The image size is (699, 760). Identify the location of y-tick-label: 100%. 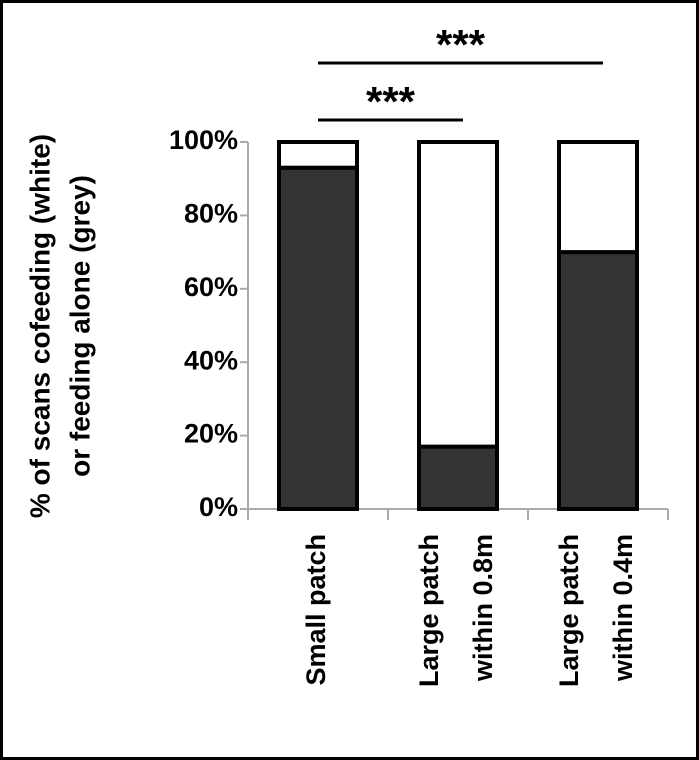
(203, 140).